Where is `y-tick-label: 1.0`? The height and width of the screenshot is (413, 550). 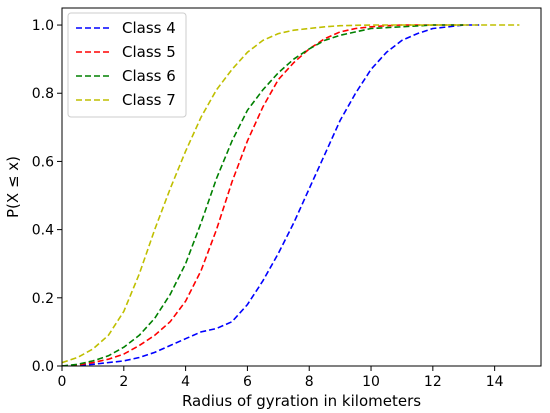 y-tick-label: 1.0 is located at coordinates (43, 26).